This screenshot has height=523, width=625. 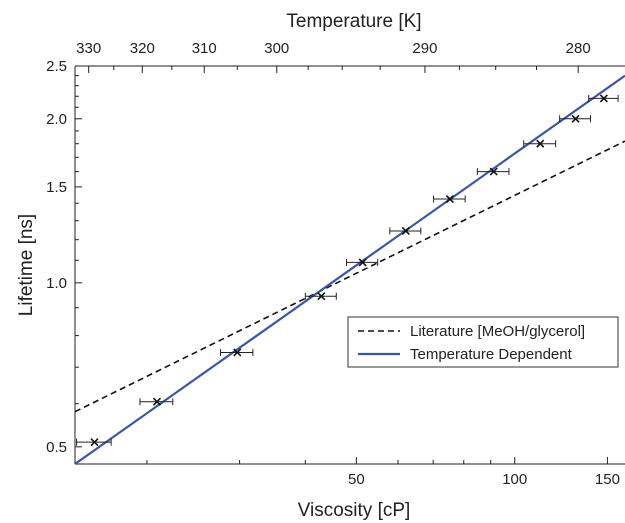 What do you see at coordinates (424, 48) in the screenshot?
I see `top-tick-label: 290` at bounding box center [424, 48].